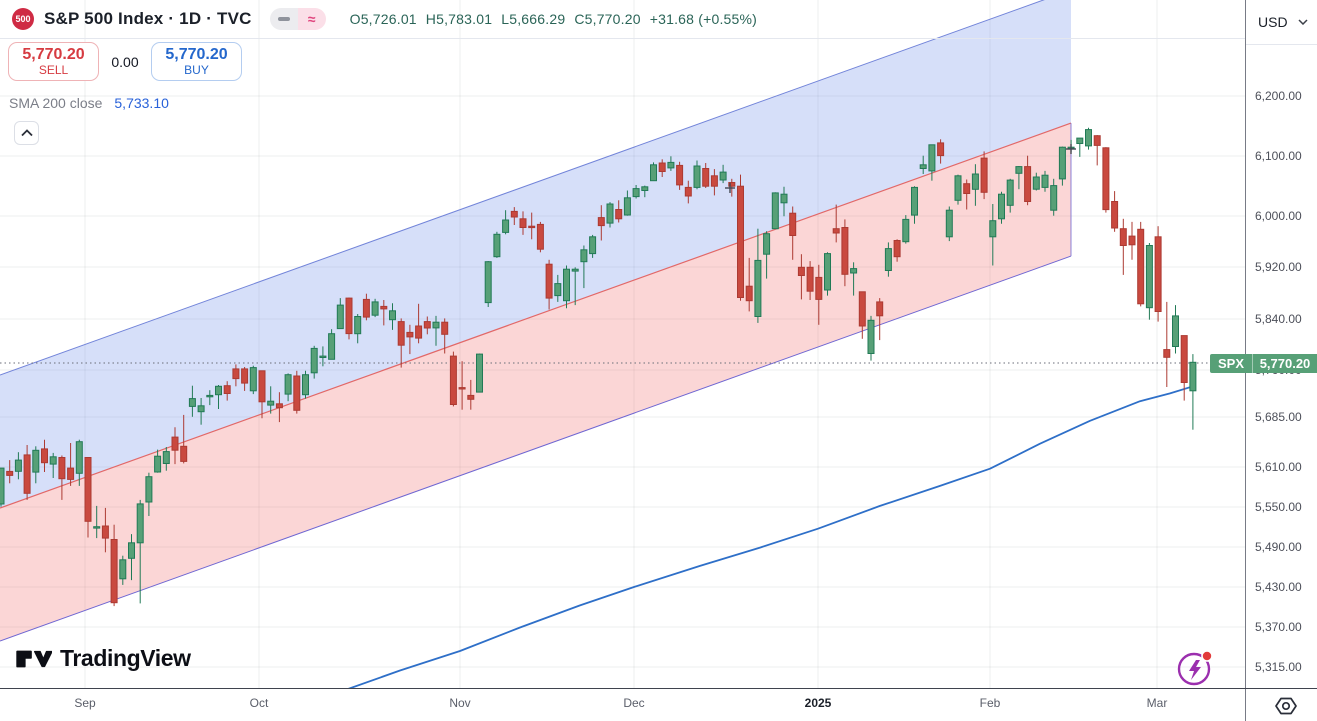  I want to click on time-label: Sep, so click(85, 703).